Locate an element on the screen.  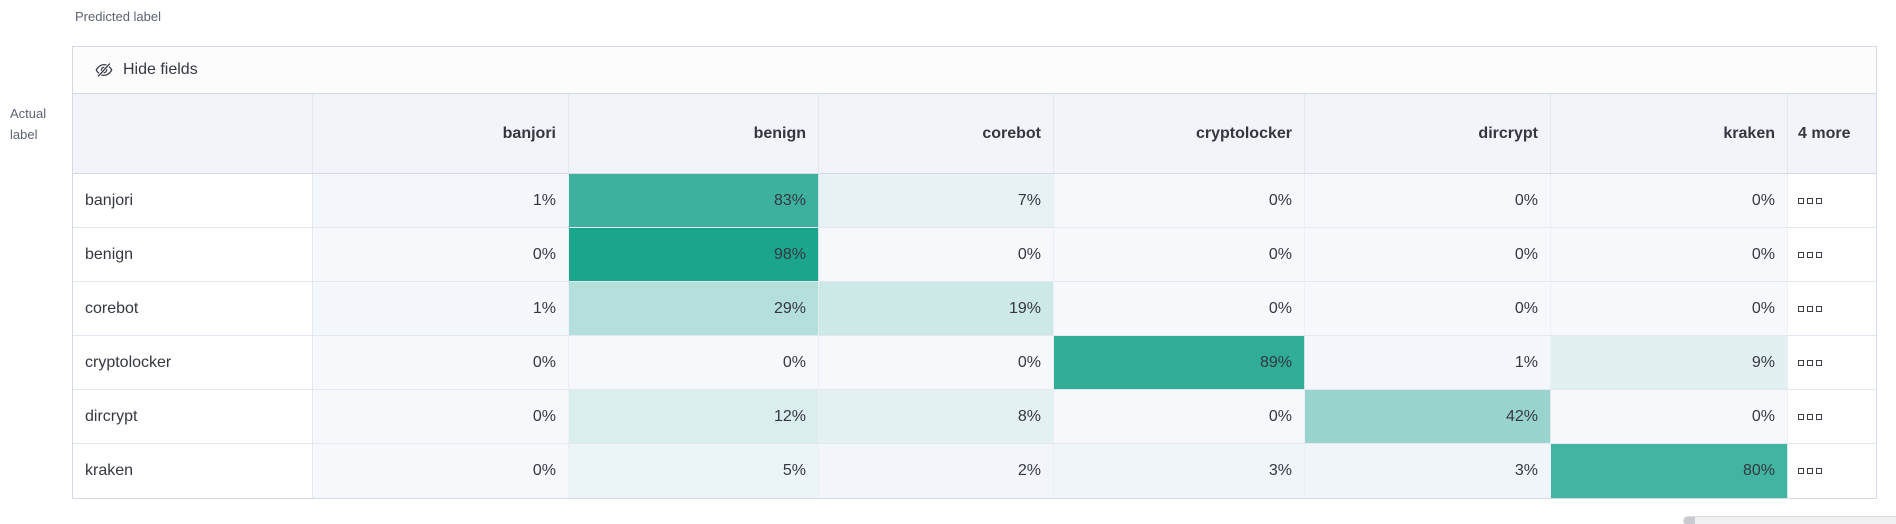
matrix-cell-benign-cryptolocker: 0% is located at coordinates (1179, 254).